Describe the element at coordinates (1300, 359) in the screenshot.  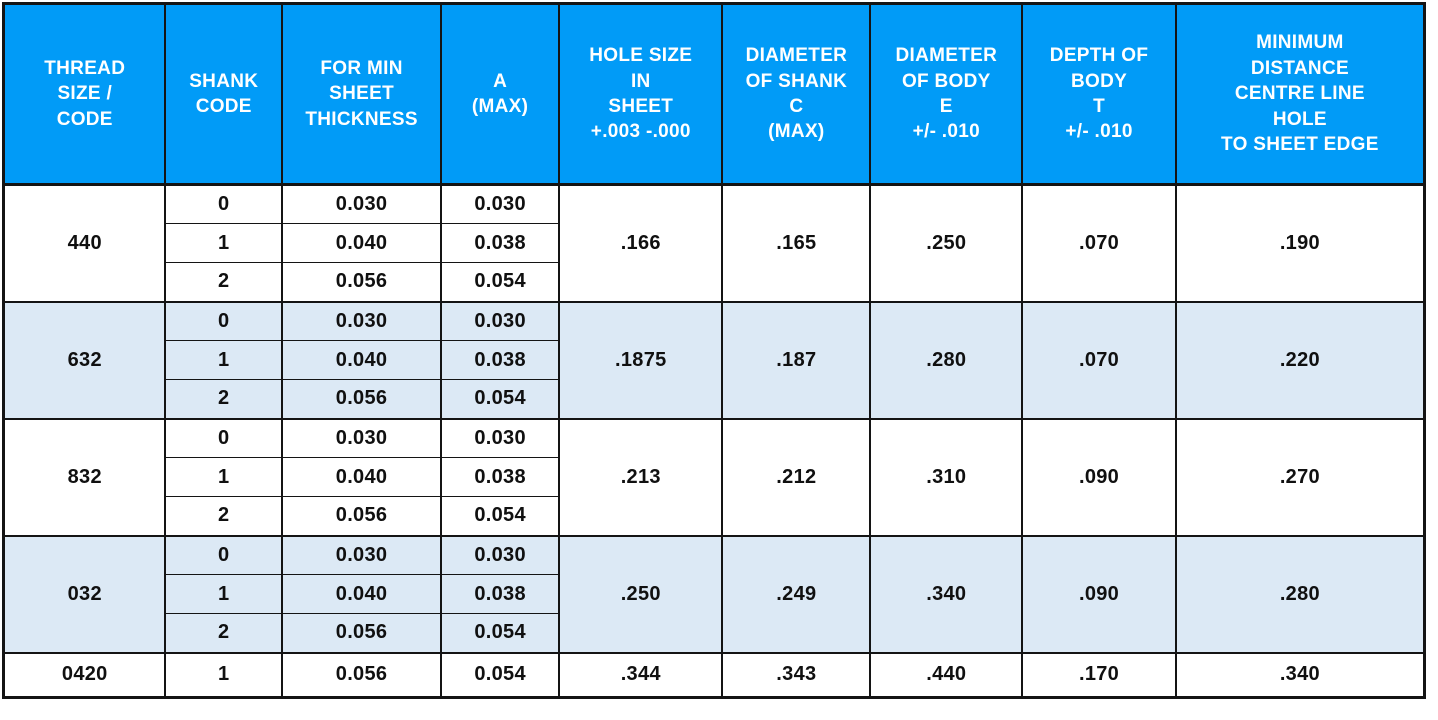
I see `min-distance-cell: .220` at that location.